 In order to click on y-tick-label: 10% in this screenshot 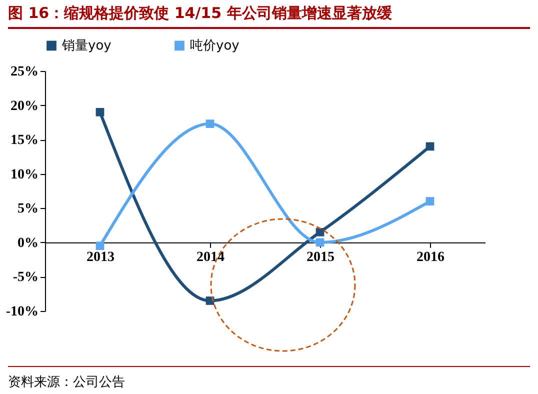, I will do `click(24, 174)`.